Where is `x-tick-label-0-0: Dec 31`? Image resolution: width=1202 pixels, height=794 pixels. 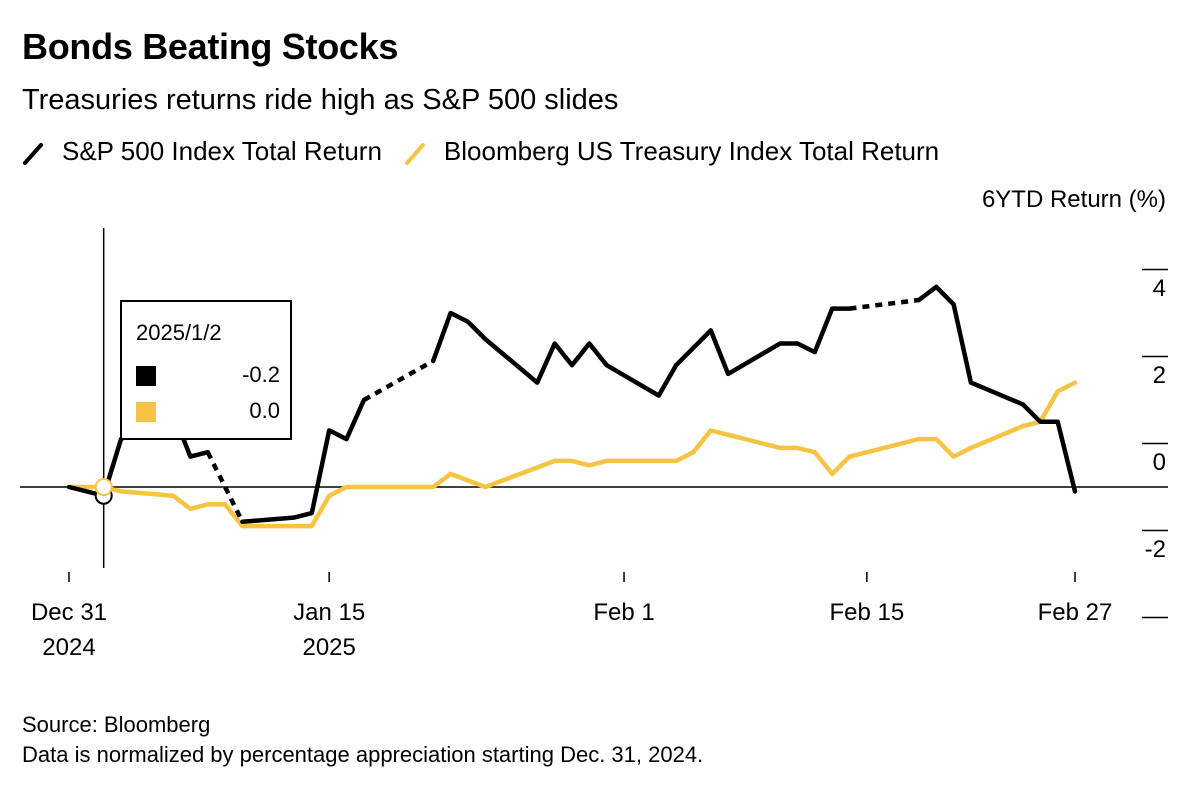
x-tick-label-0-0: Dec 31 is located at coordinates (69, 612).